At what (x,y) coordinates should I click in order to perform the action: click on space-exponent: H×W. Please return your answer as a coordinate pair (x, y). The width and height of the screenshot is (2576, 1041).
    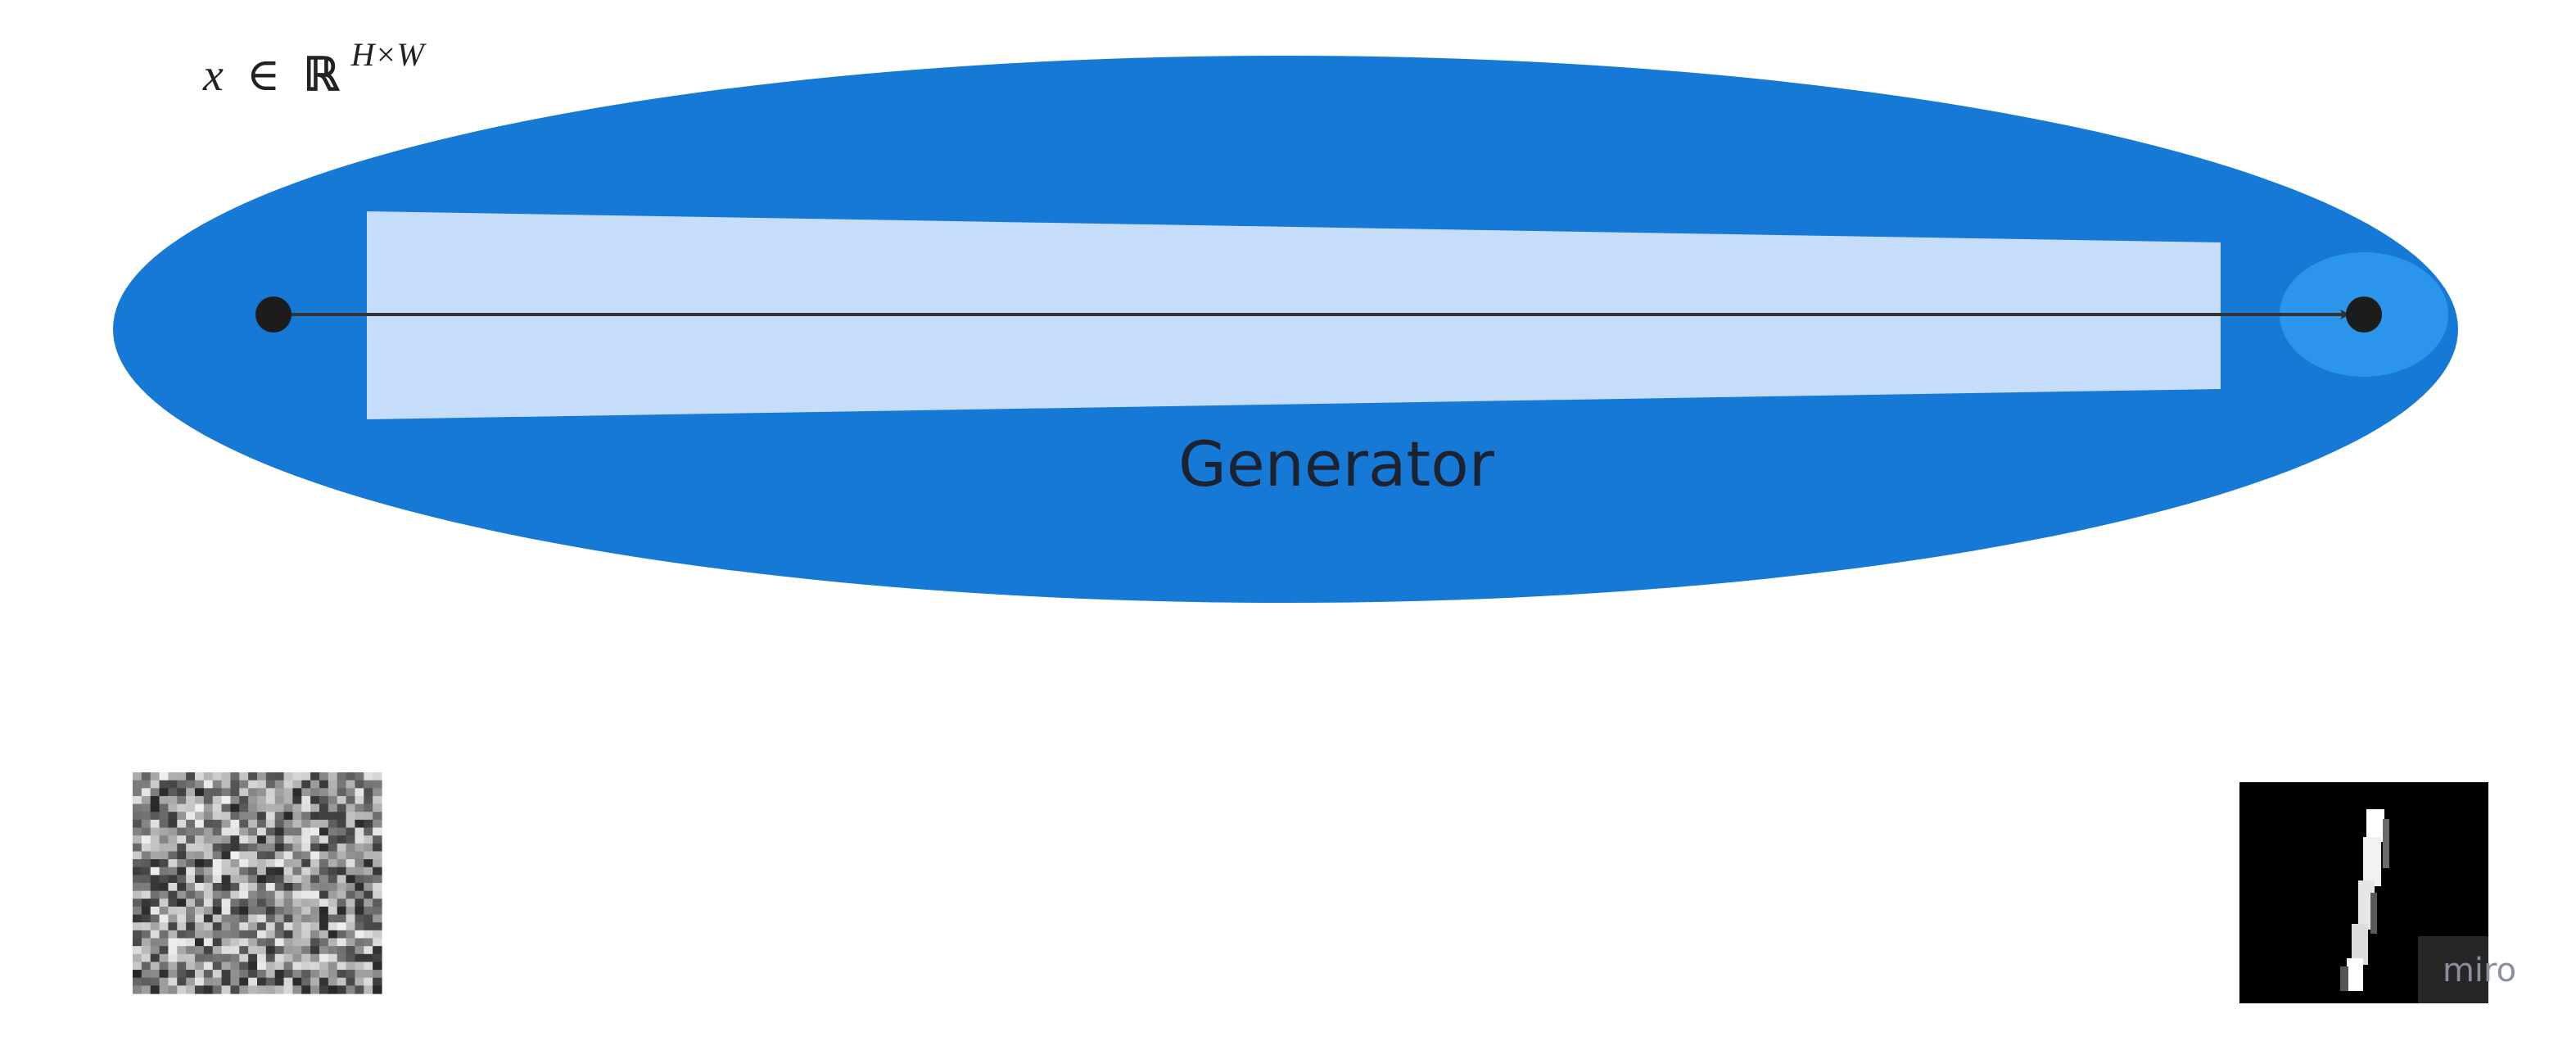
    Looking at the image, I should click on (388, 54).